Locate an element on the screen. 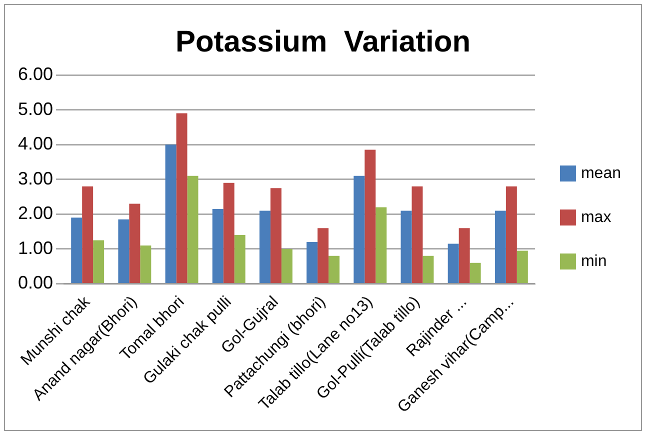 Image resolution: width=648 pixels, height=437 pixels. y-tick-label: 0.00 is located at coordinates (36, 282).